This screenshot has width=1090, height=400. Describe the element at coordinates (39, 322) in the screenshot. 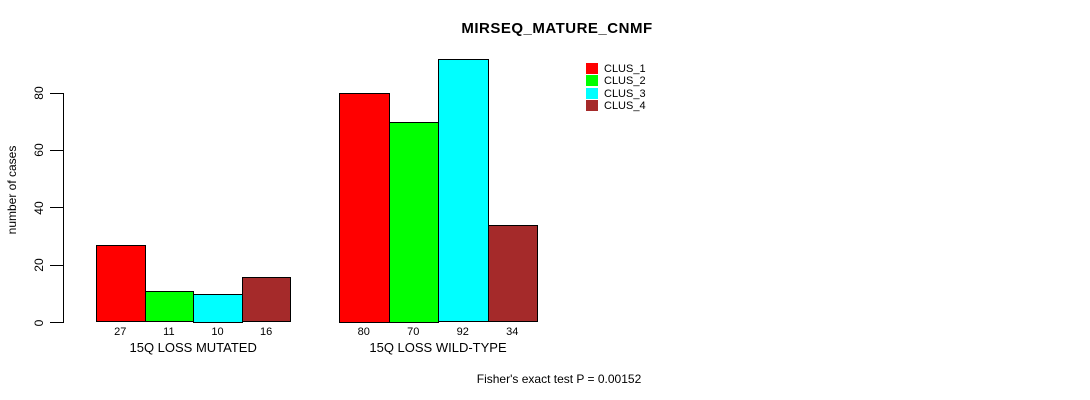

I see `y-tick-label: 0` at that location.